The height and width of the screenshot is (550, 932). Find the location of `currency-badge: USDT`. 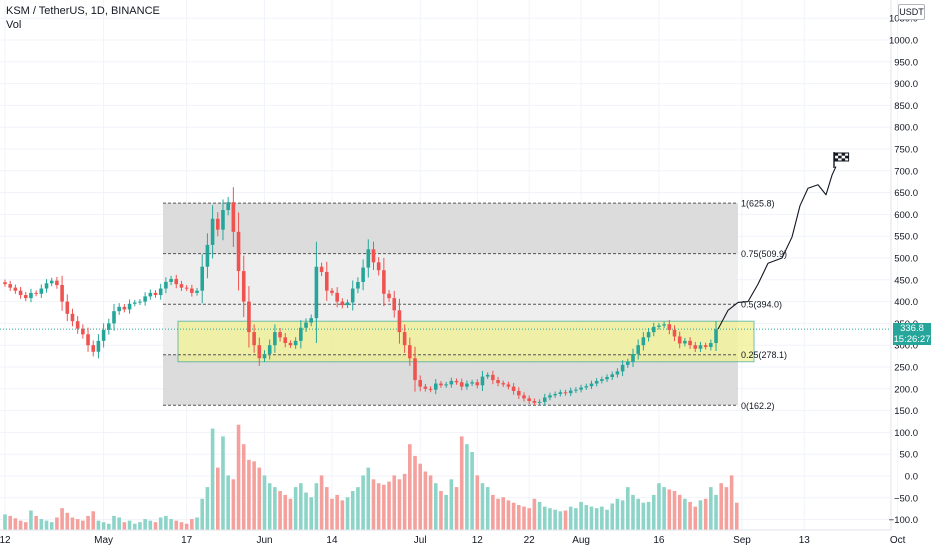

currency-badge: USDT is located at coordinates (911, 12).